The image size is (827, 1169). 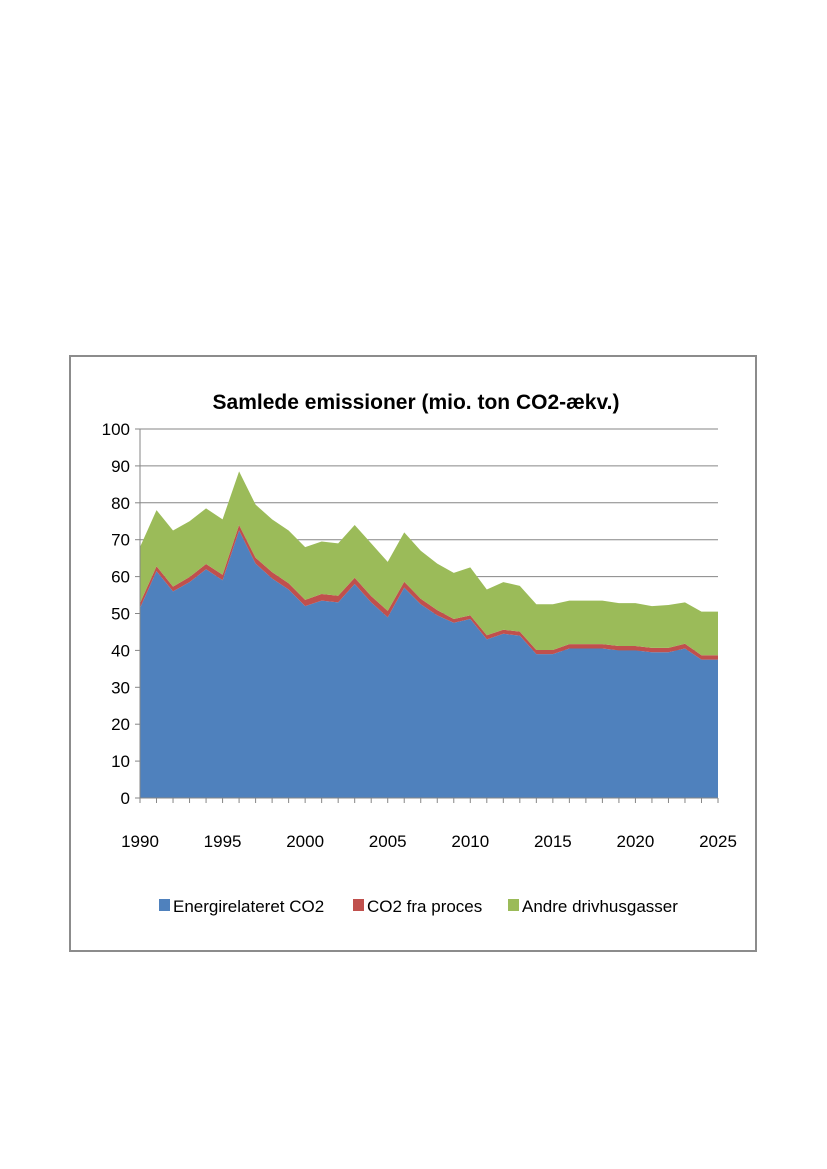 I want to click on x-tick-label: 2025, so click(x=718, y=841).